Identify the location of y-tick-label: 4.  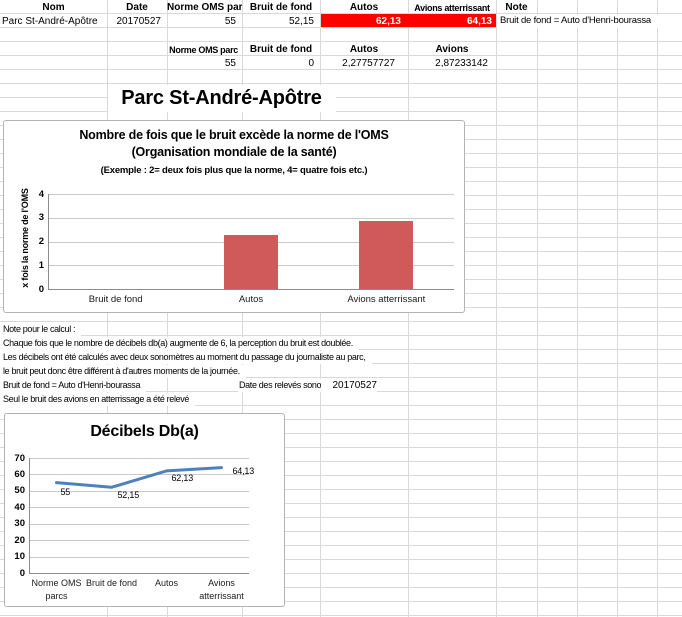
(41, 194).